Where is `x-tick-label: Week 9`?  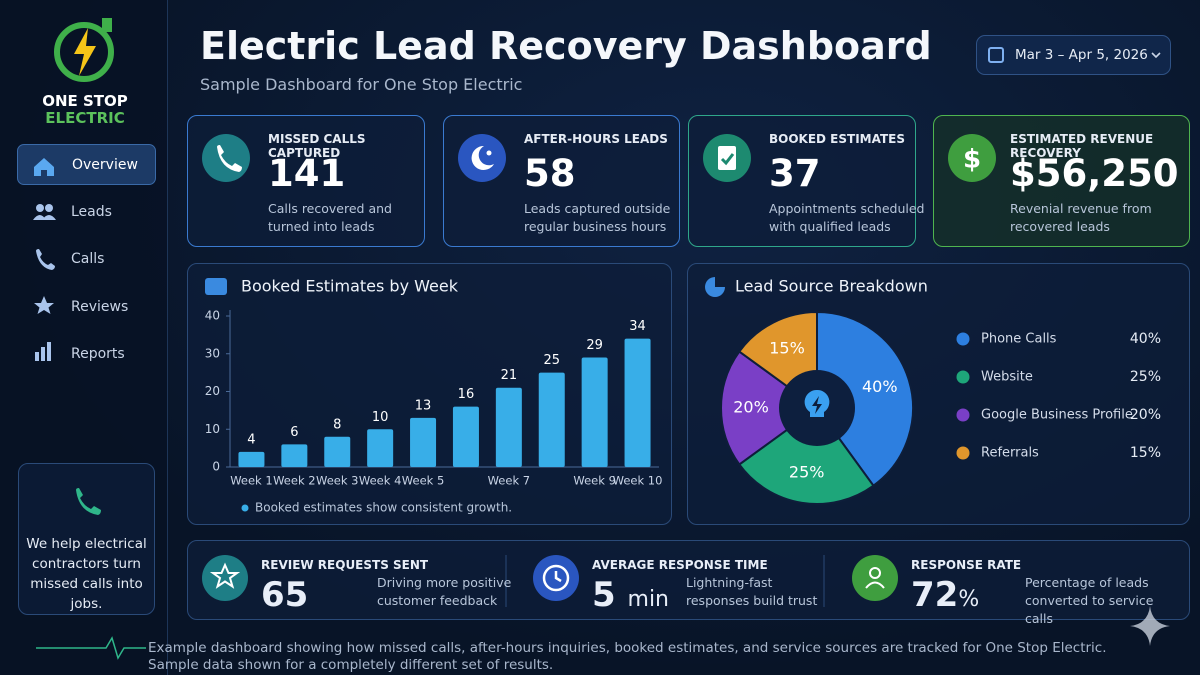
x-tick-label: Week 9 is located at coordinates (594, 481).